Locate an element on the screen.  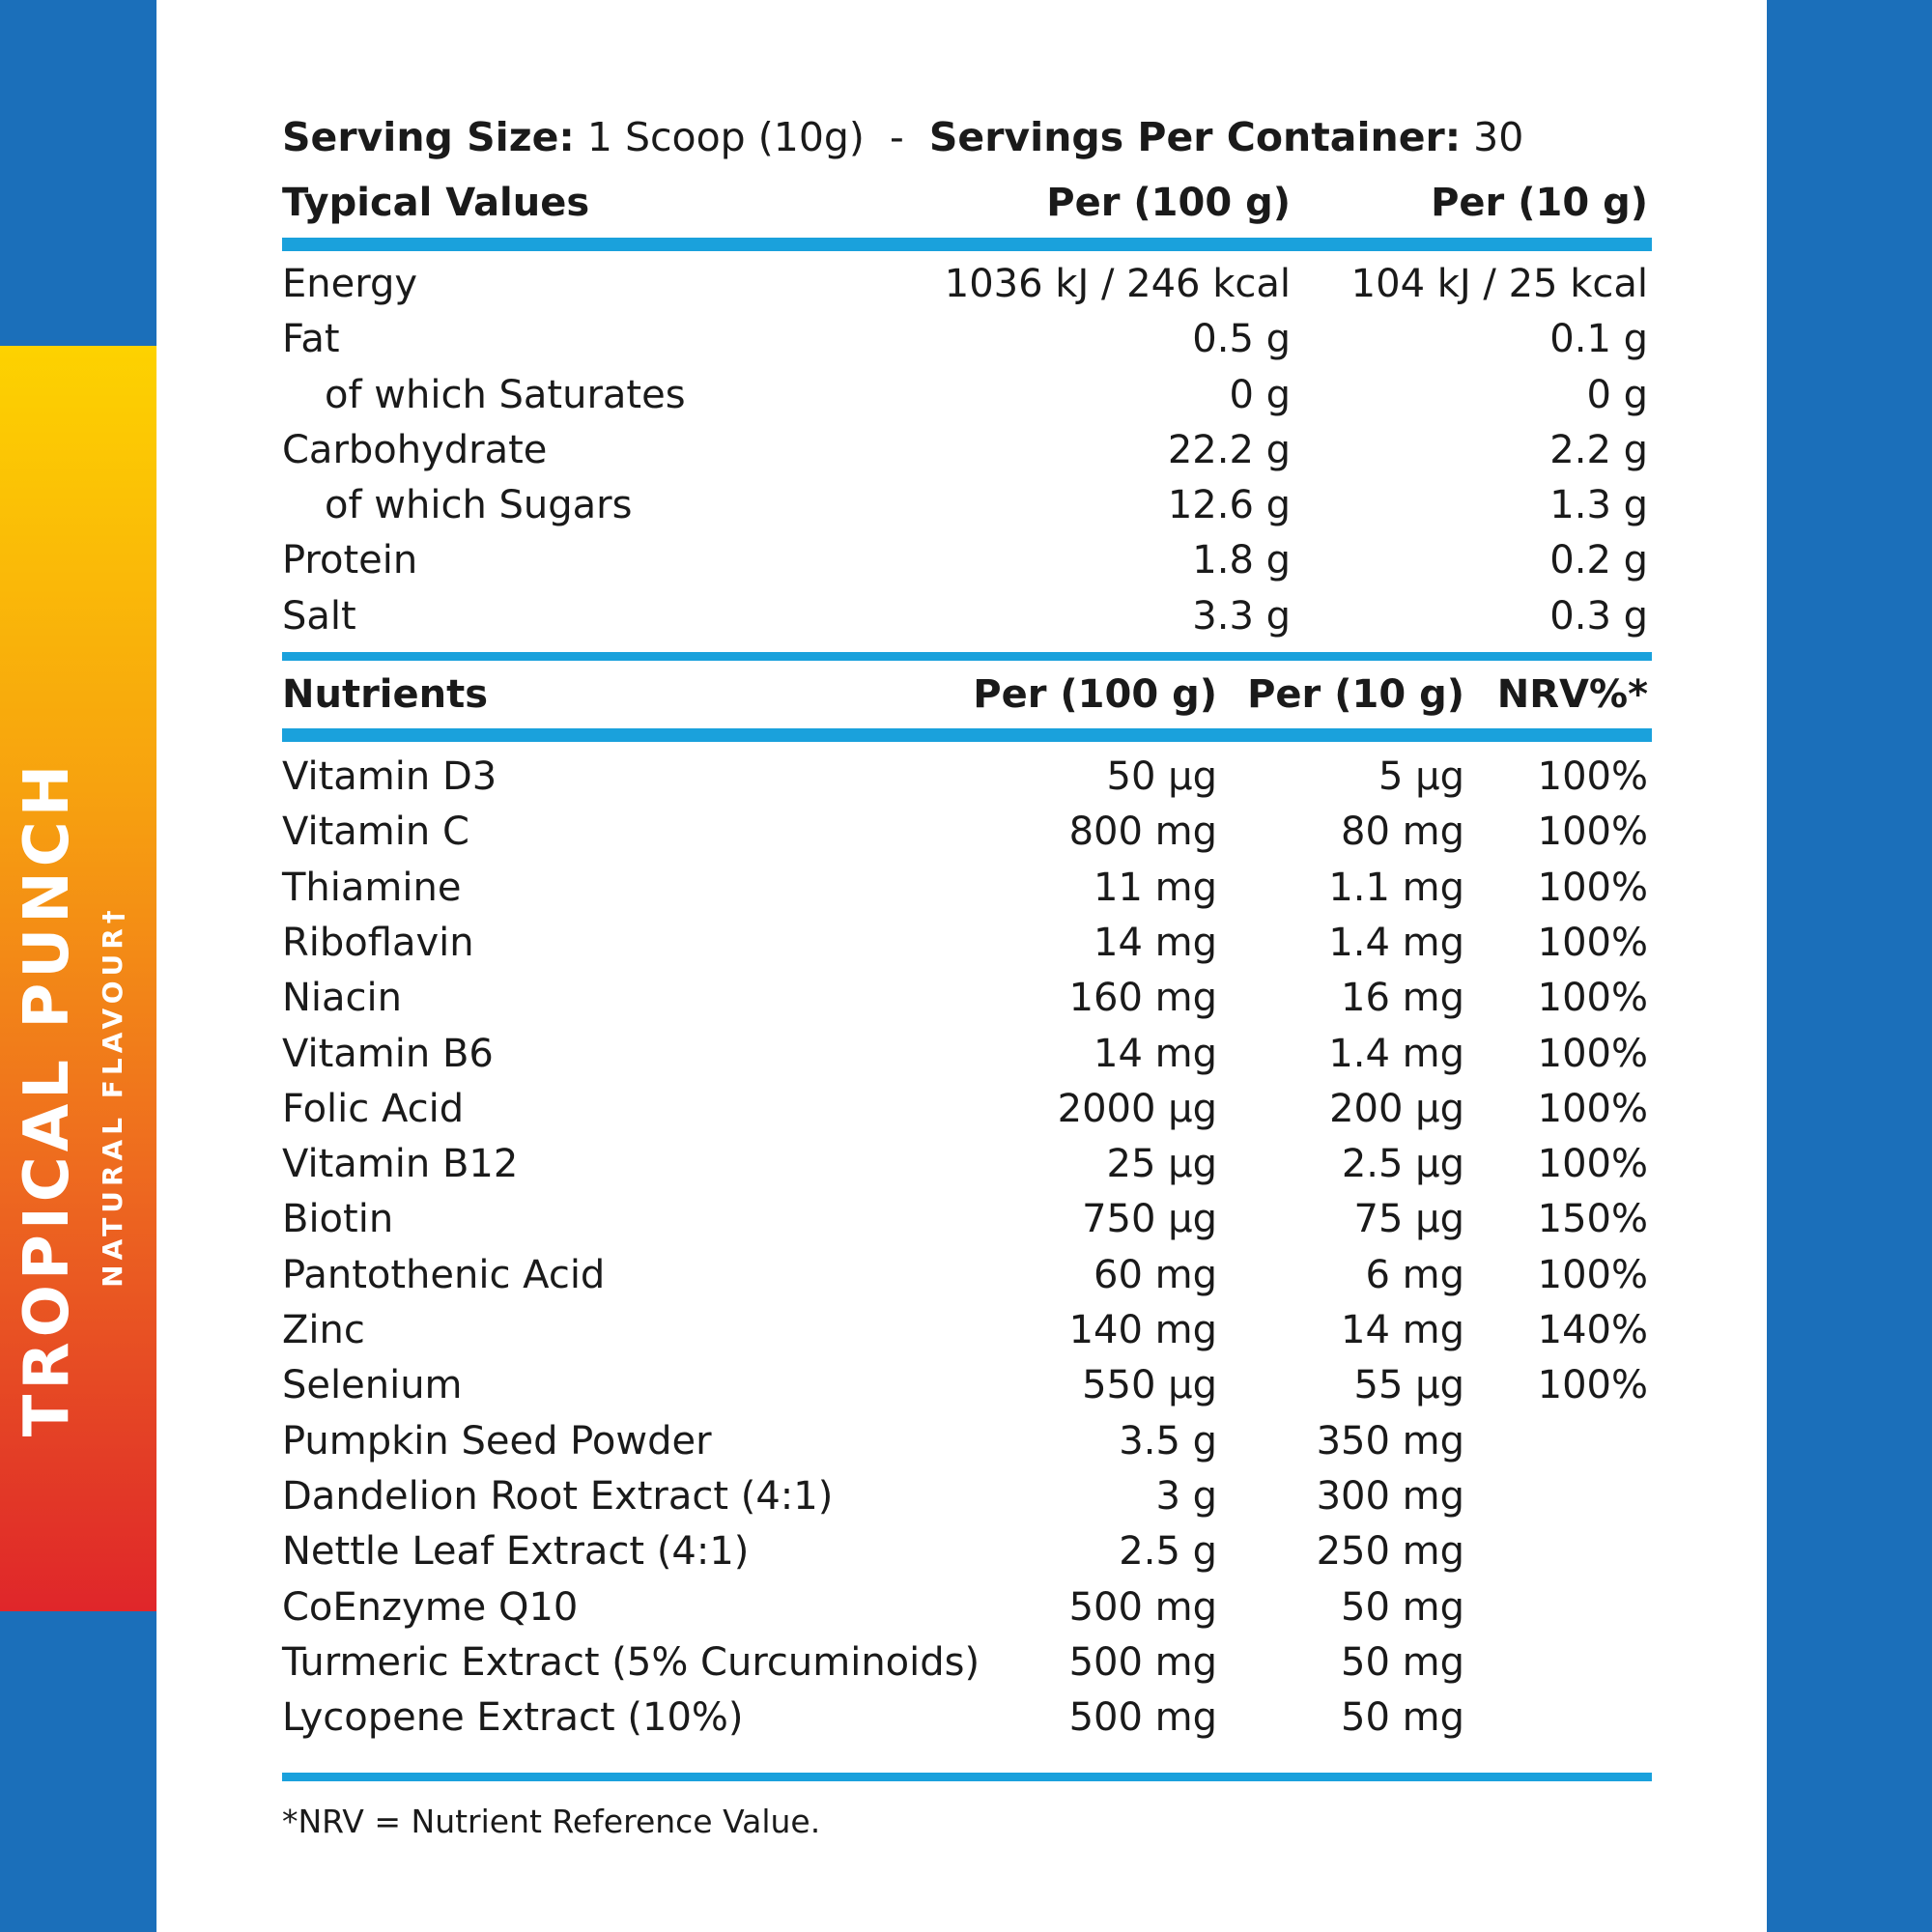
flavour-band: TROPICAL PUNCH NATURAL FLAVOUR† is located at coordinates (78, 978).